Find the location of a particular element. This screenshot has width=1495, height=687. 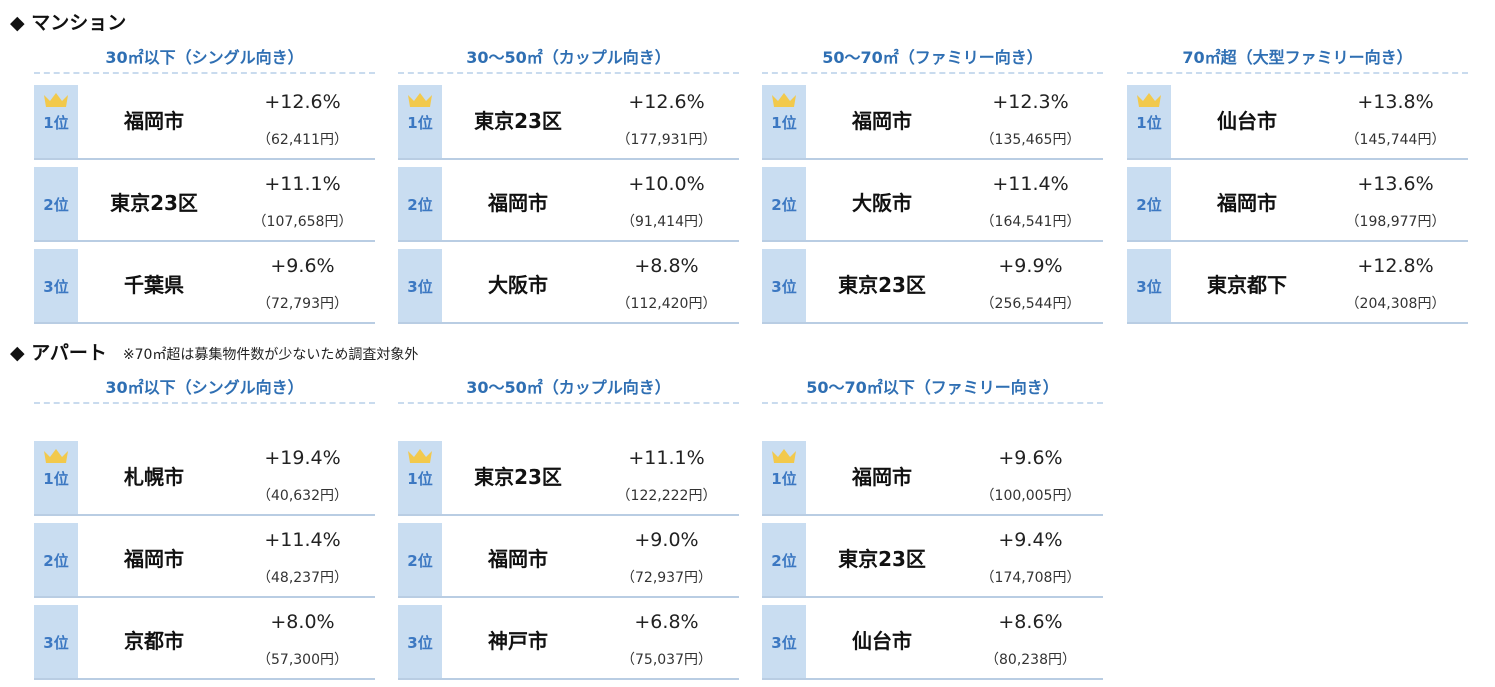

city-name: 京都市 is located at coordinates (154, 641).